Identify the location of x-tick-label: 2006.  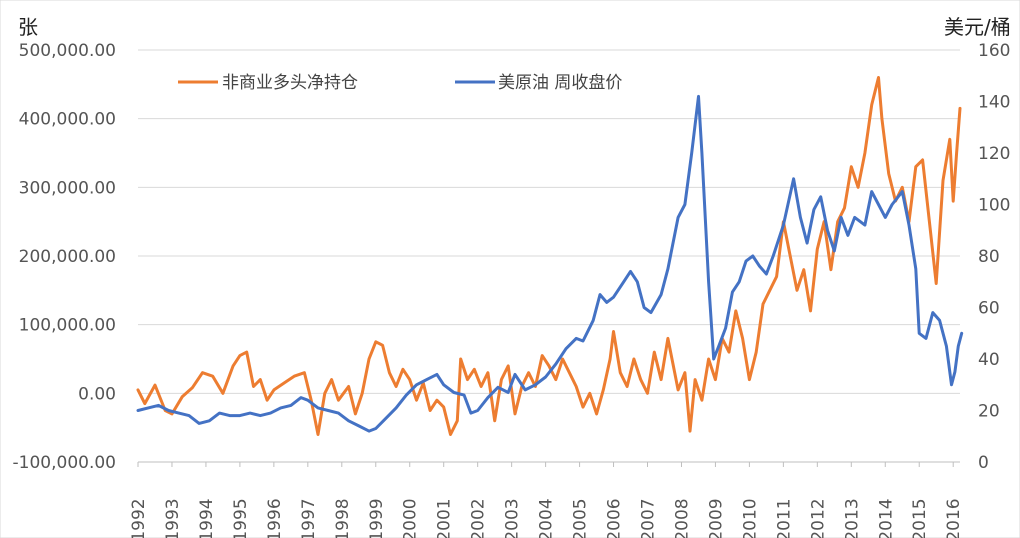
(615, 518).